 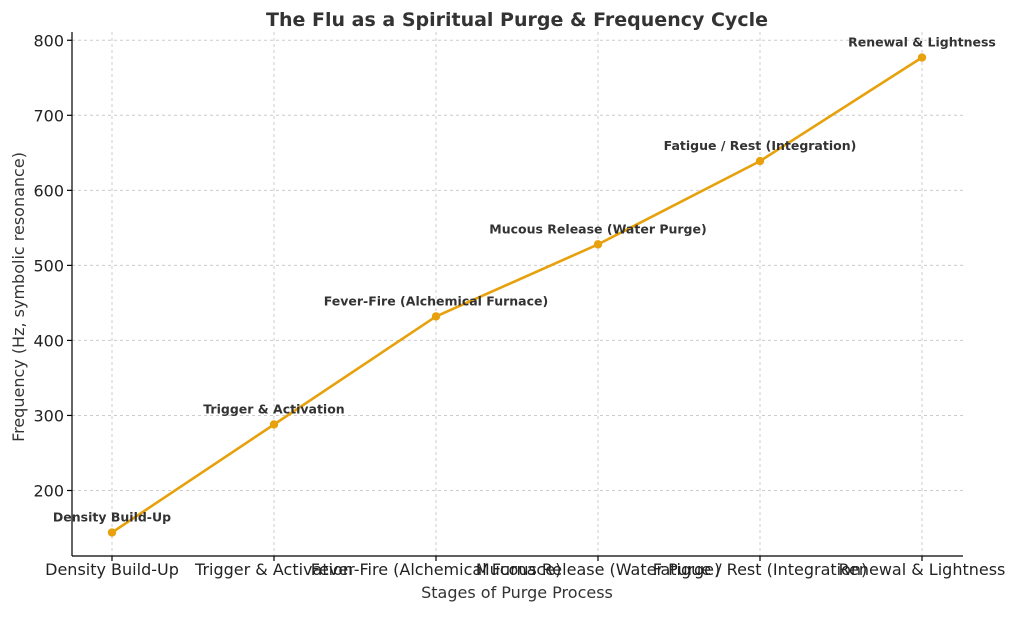 I want to click on y-axis-label: Frequency (Hz, symbolic resonance), so click(x=18, y=297).